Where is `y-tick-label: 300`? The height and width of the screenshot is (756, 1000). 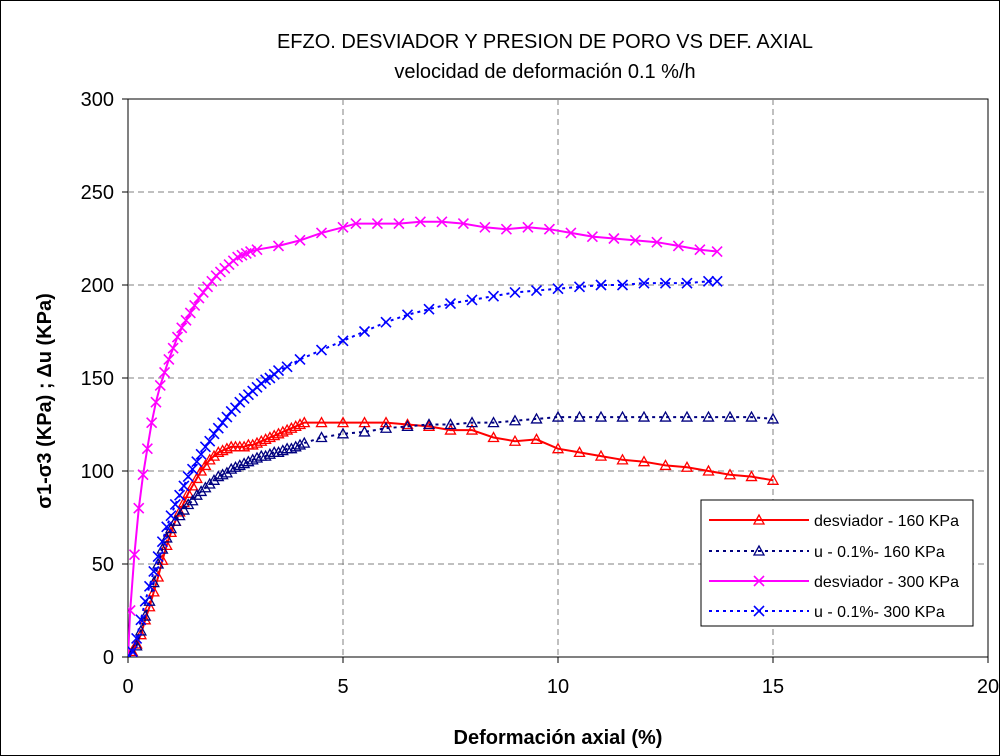
y-tick-label: 300 is located at coordinates (97, 100).